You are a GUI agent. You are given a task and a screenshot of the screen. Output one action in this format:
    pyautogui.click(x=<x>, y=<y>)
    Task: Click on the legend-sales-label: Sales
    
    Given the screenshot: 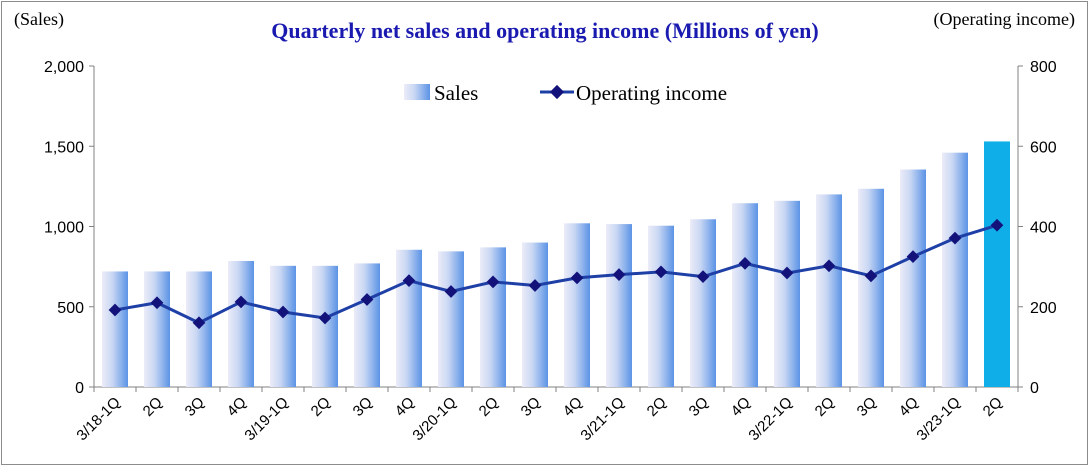 What is the action you would take?
    pyautogui.click(x=456, y=93)
    